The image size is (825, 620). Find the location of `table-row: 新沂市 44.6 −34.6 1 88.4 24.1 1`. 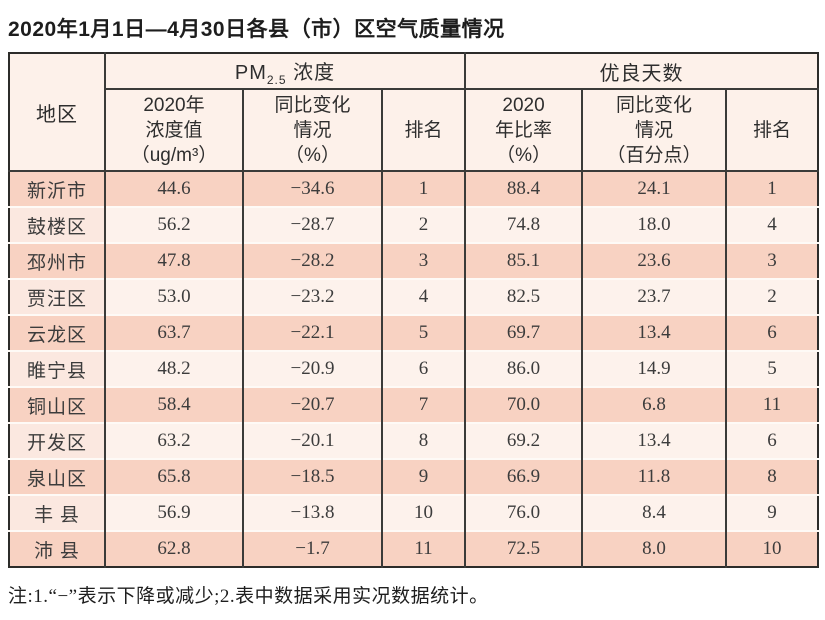

table-row: 新沂市 44.6 −34.6 1 88.4 24.1 1 is located at coordinates (414, 189).